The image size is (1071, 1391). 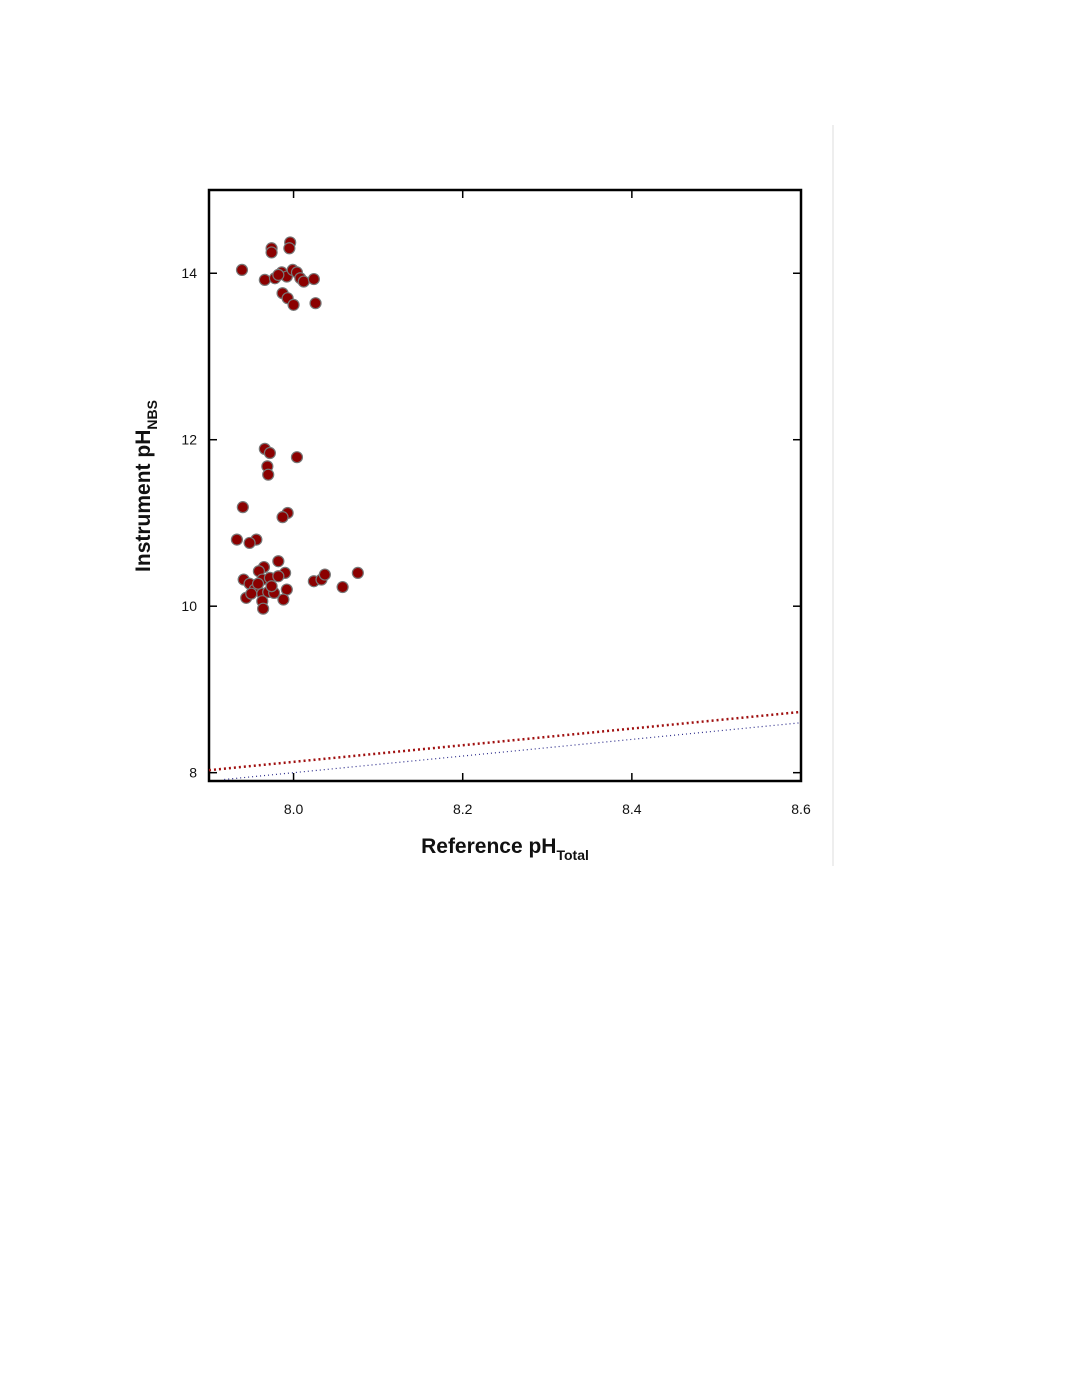 What do you see at coordinates (189, 273) in the screenshot?
I see `y-tick-label: 14` at bounding box center [189, 273].